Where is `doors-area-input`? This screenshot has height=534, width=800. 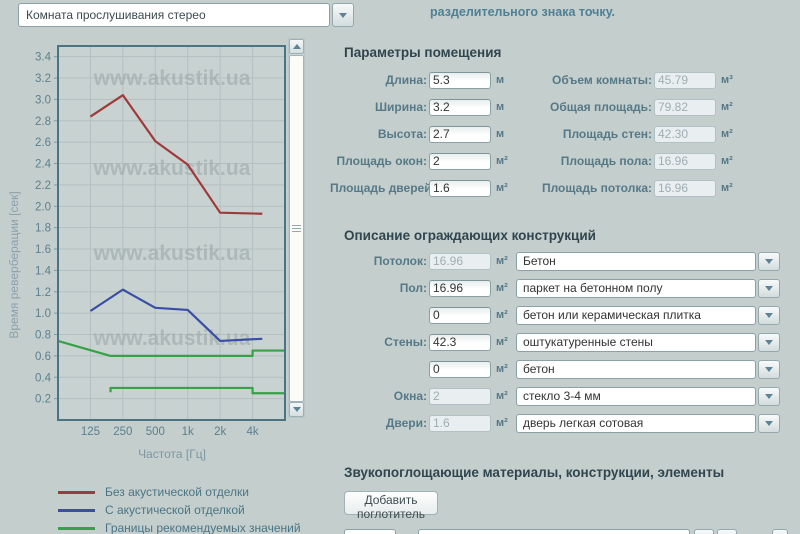
doors-area-input is located at coordinates (460, 188).